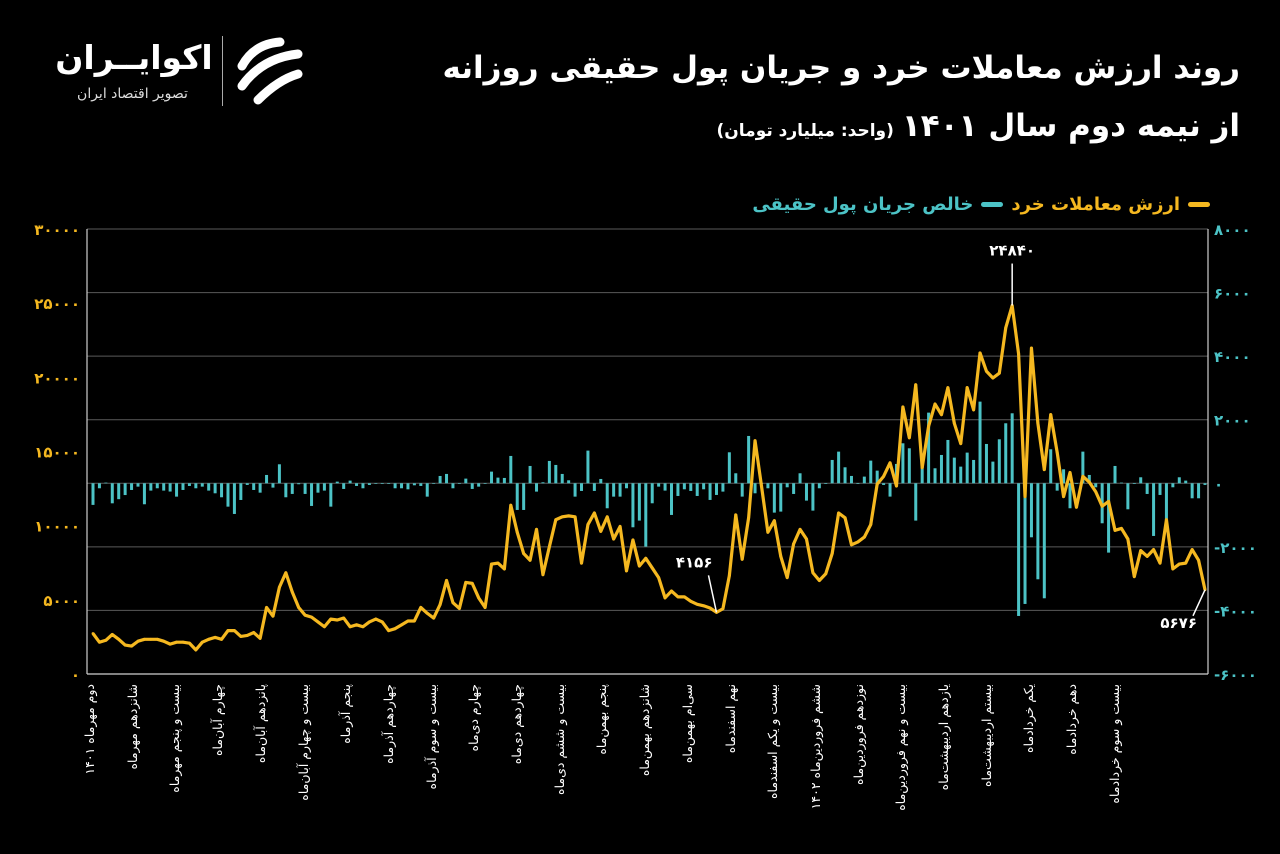 This screenshot has height=854, width=1280. I want to click on logo-stripes-icon, so click(270, 71).